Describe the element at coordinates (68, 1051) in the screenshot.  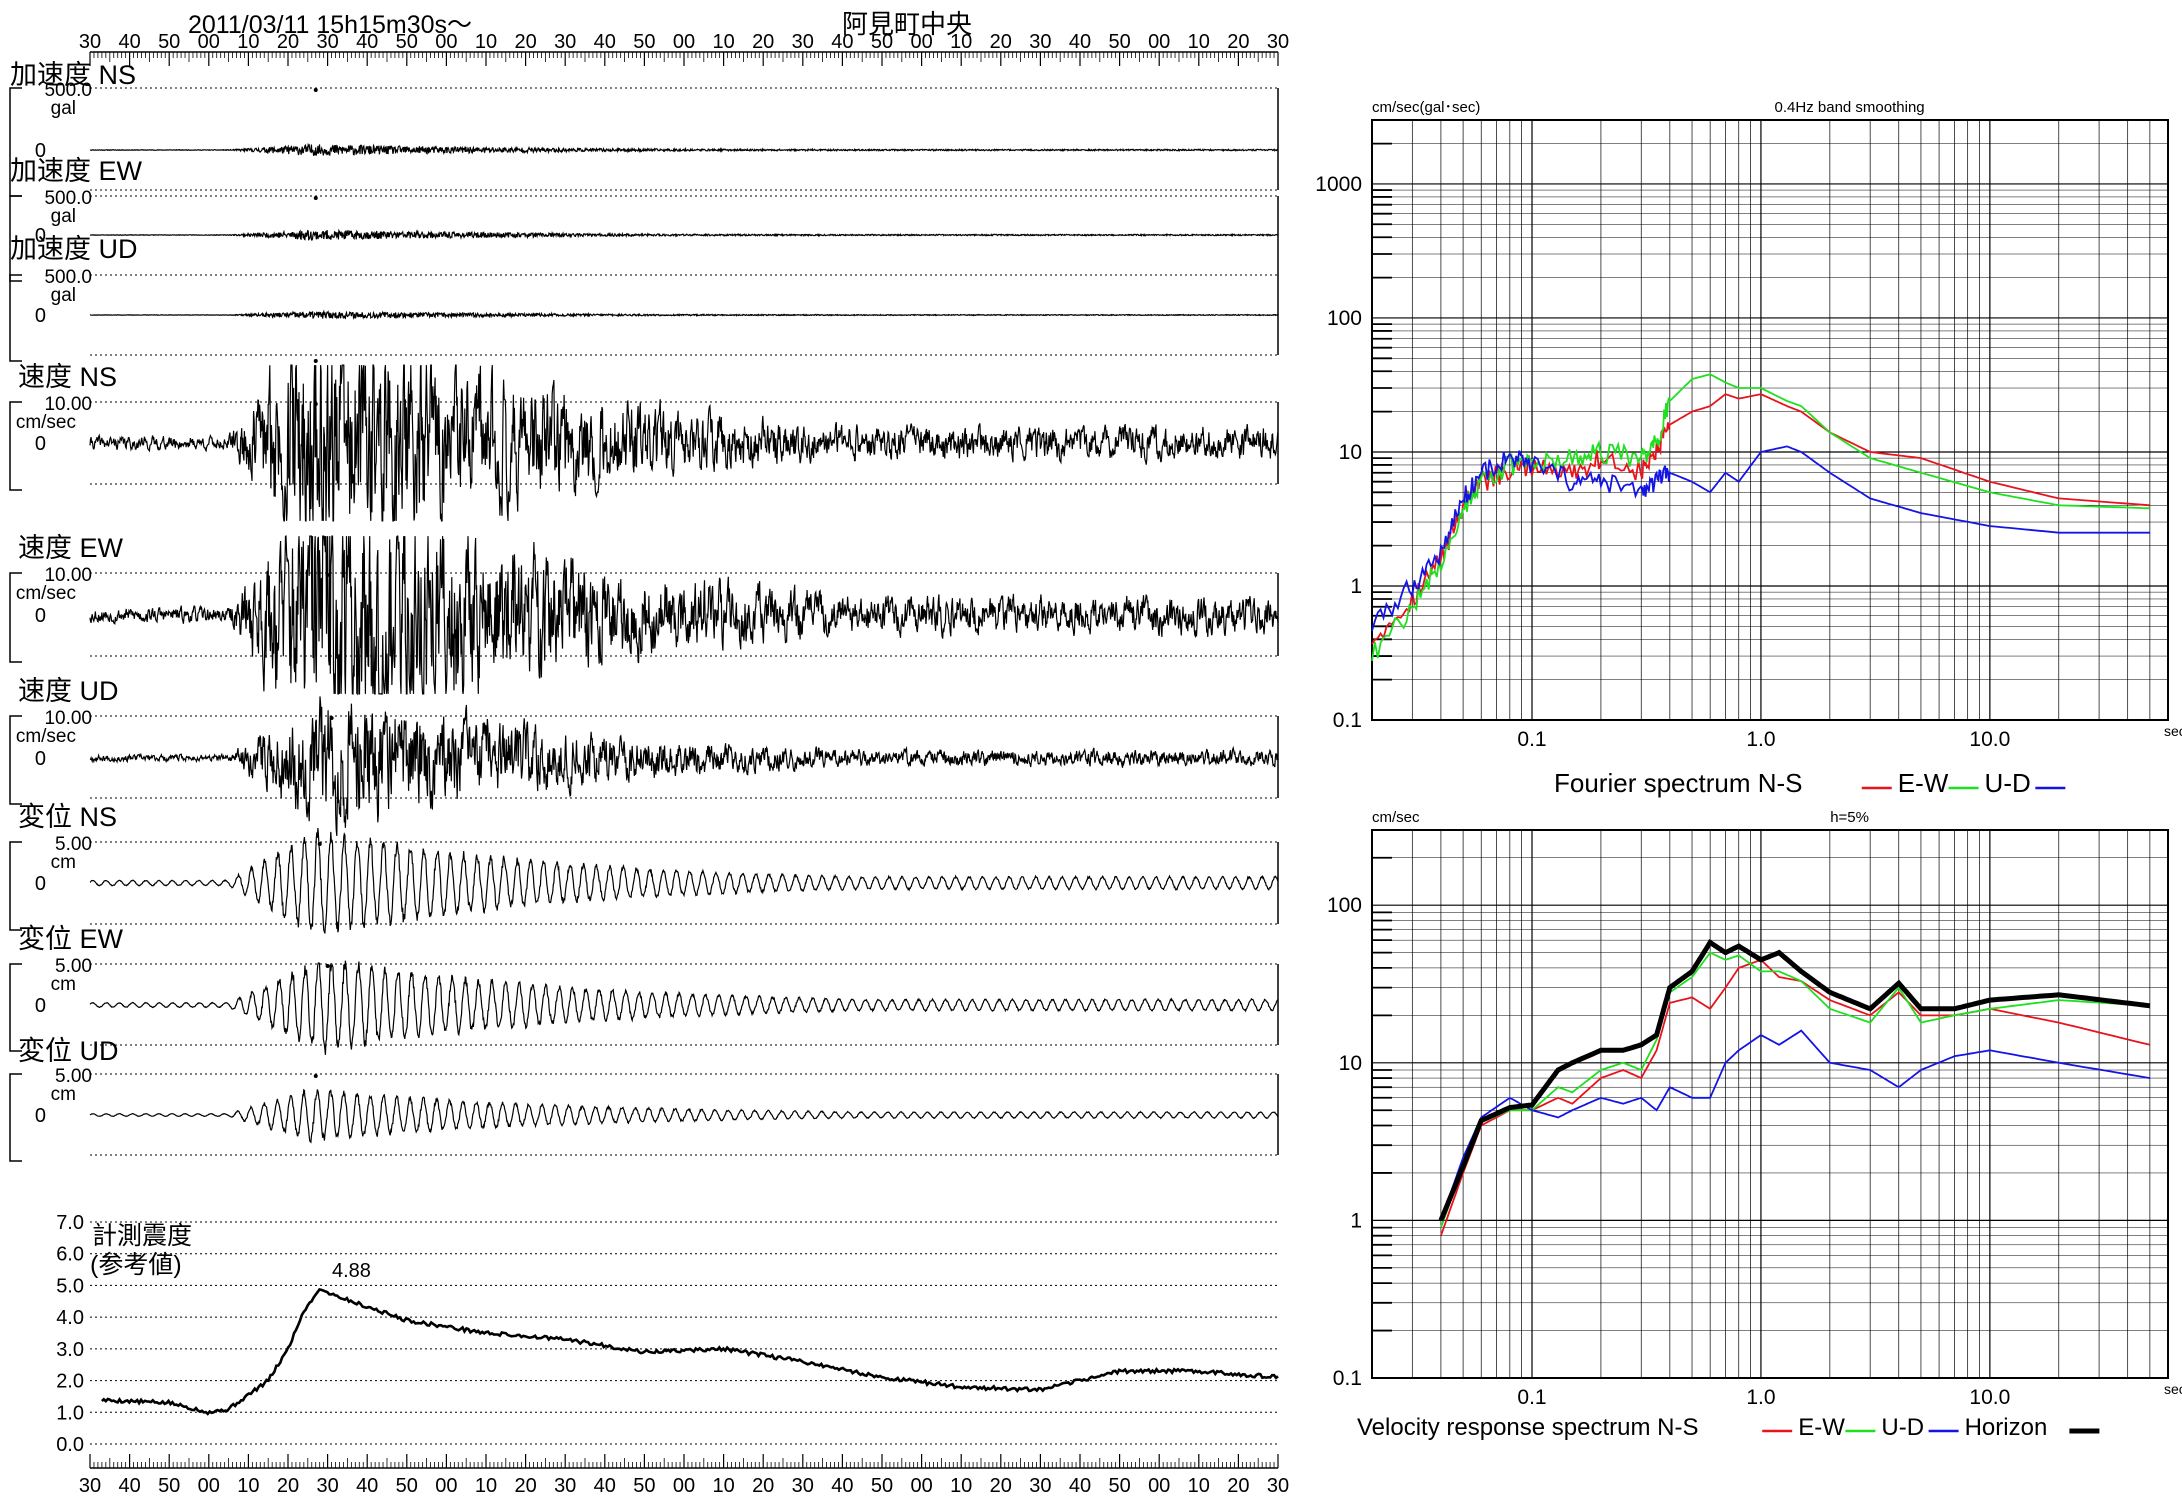
I see `waveform-title: 変位 UD` at that location.